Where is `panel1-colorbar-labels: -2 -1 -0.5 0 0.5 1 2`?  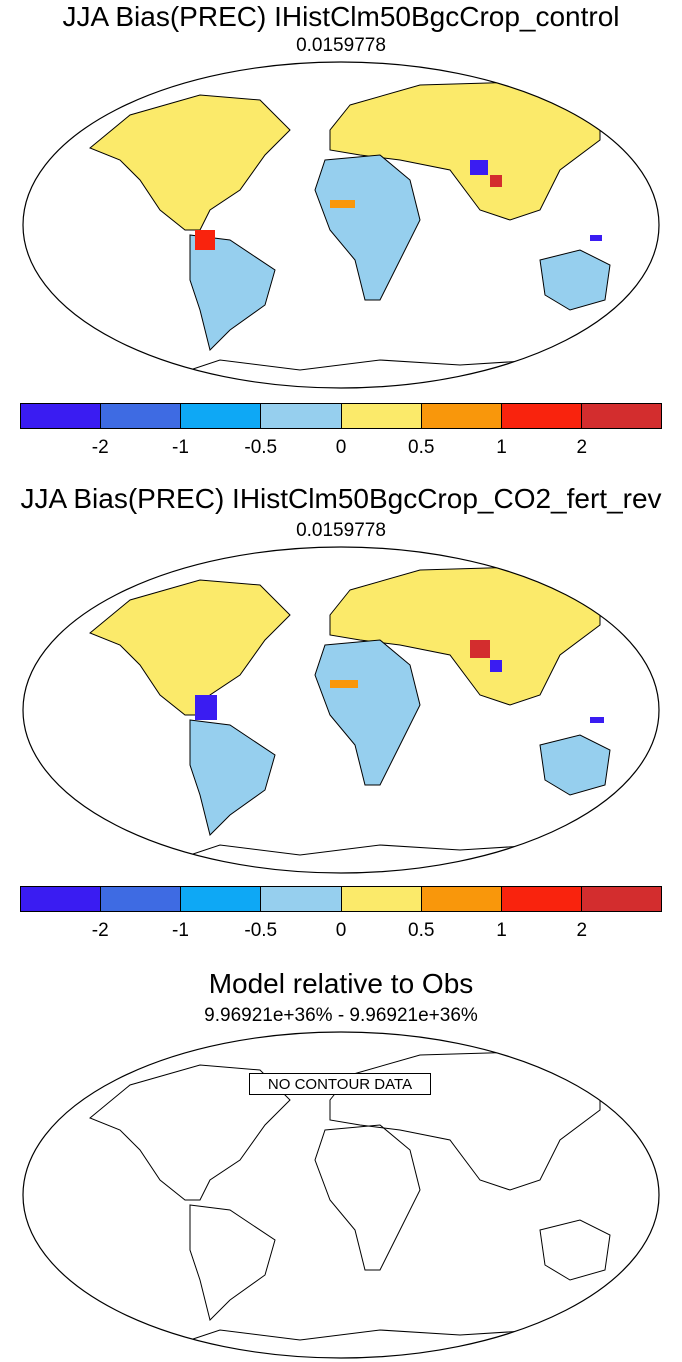
panel1-colorbar-labels: -2 -1 -0.5 0 0.5 1 2 is located at coordinates (341, 449).